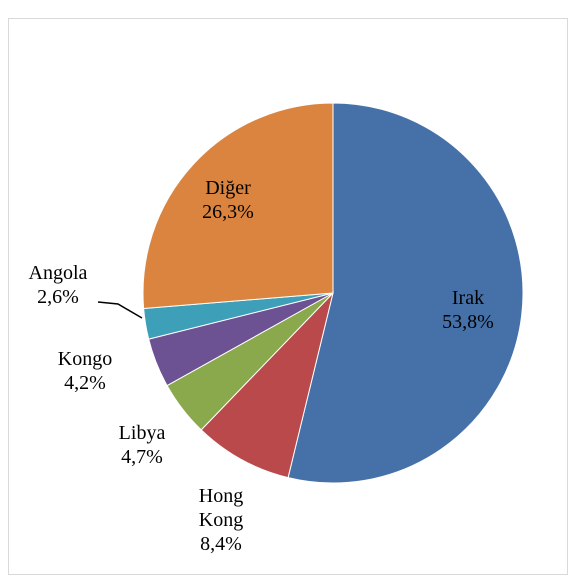  I want to click on category-label: Kongo, so click(85, 359).